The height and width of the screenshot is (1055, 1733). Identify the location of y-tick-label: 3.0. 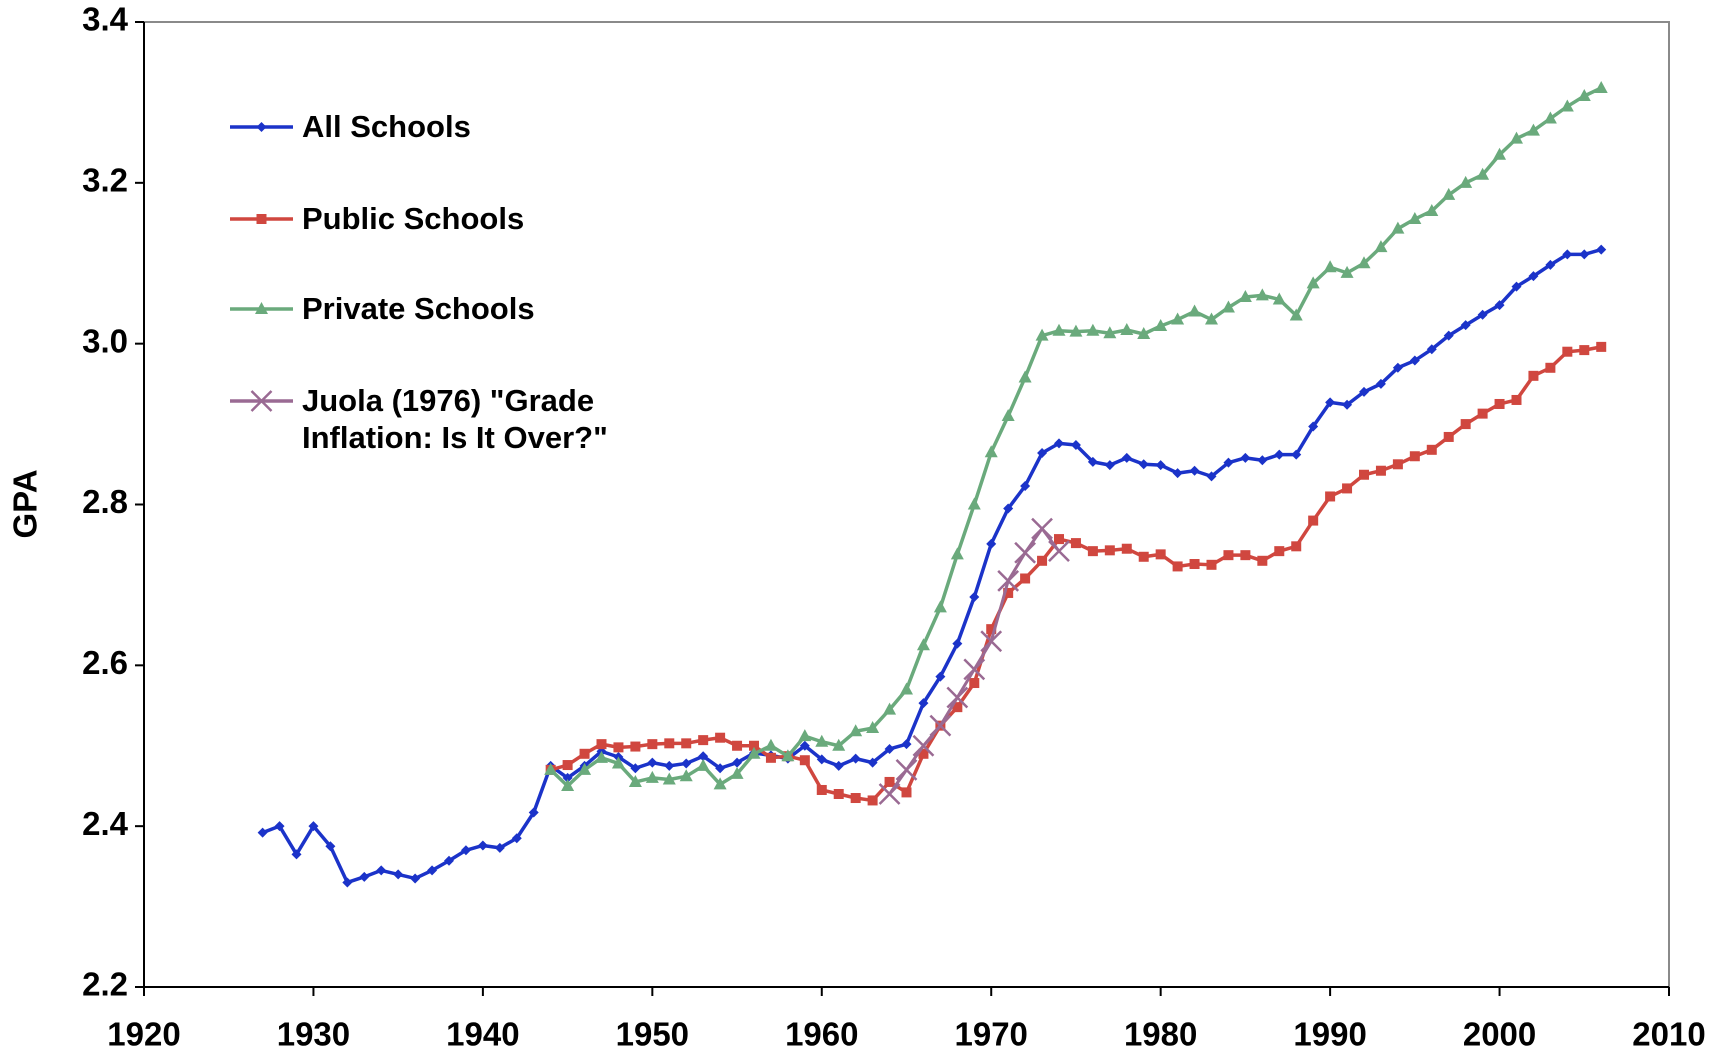
(105, 340).